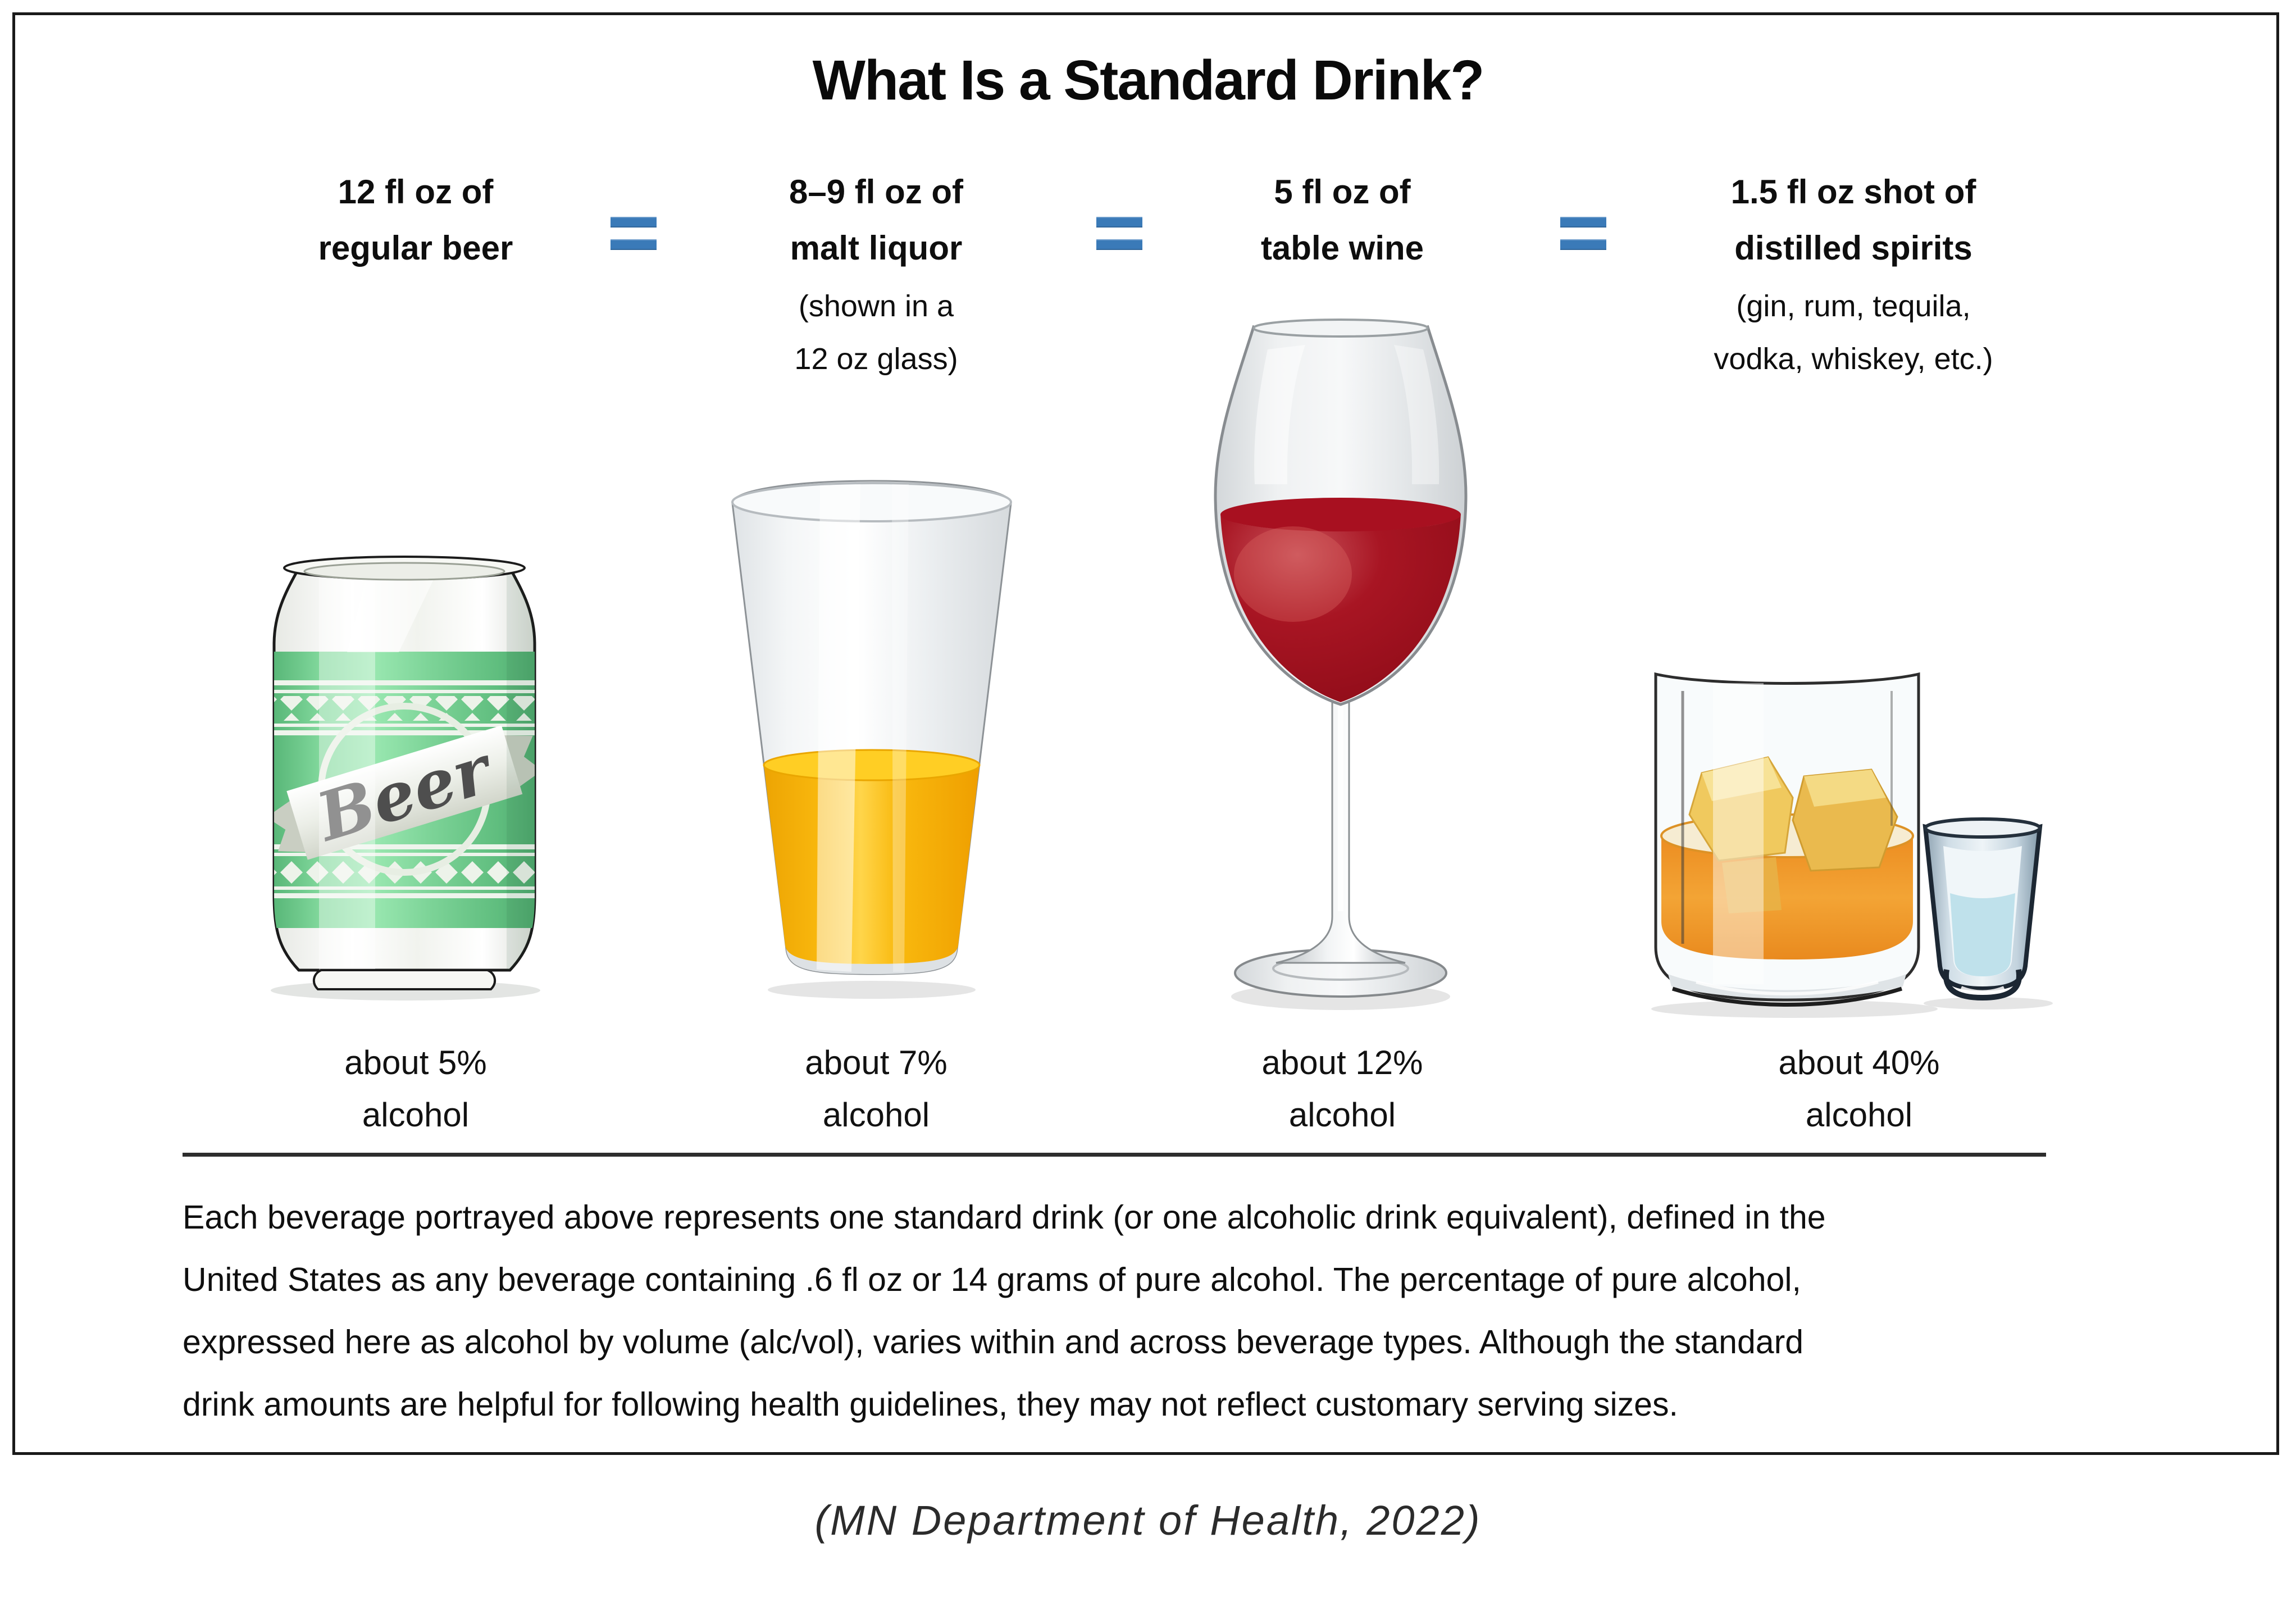 The width and height of the screenshot is (2296, 1601). What do you see at coordinates (1983, 909) in the screenshot?
I see `shot-glass` at bounding box center [1983, 909].